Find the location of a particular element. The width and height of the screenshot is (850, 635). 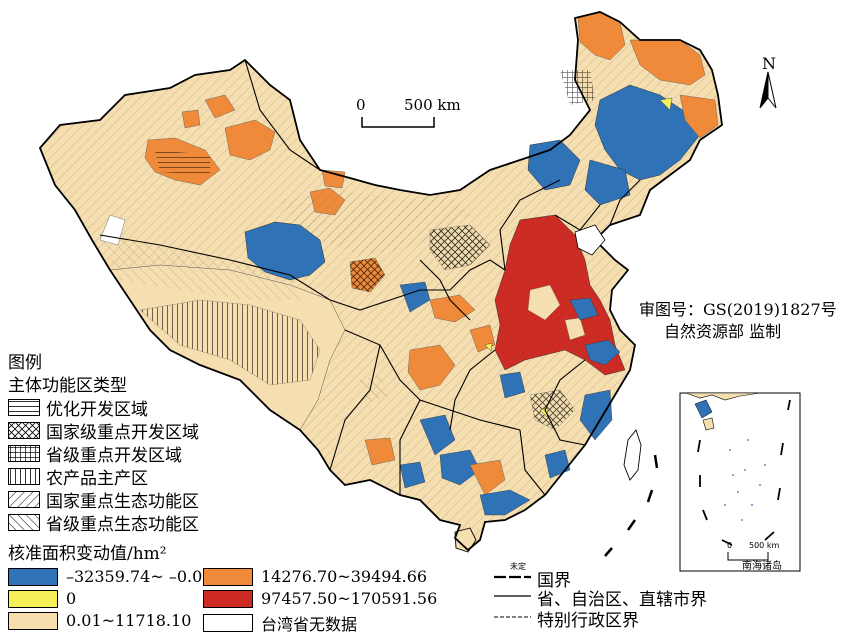

legend-zone-label: 优化开发区域 is located at coordinates (97, 409).